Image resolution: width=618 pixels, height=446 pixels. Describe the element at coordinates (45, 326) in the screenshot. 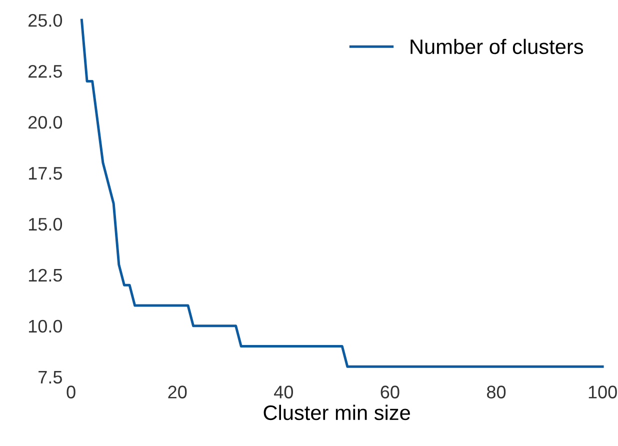

I see `y-tick-label: 10.0` at that location.